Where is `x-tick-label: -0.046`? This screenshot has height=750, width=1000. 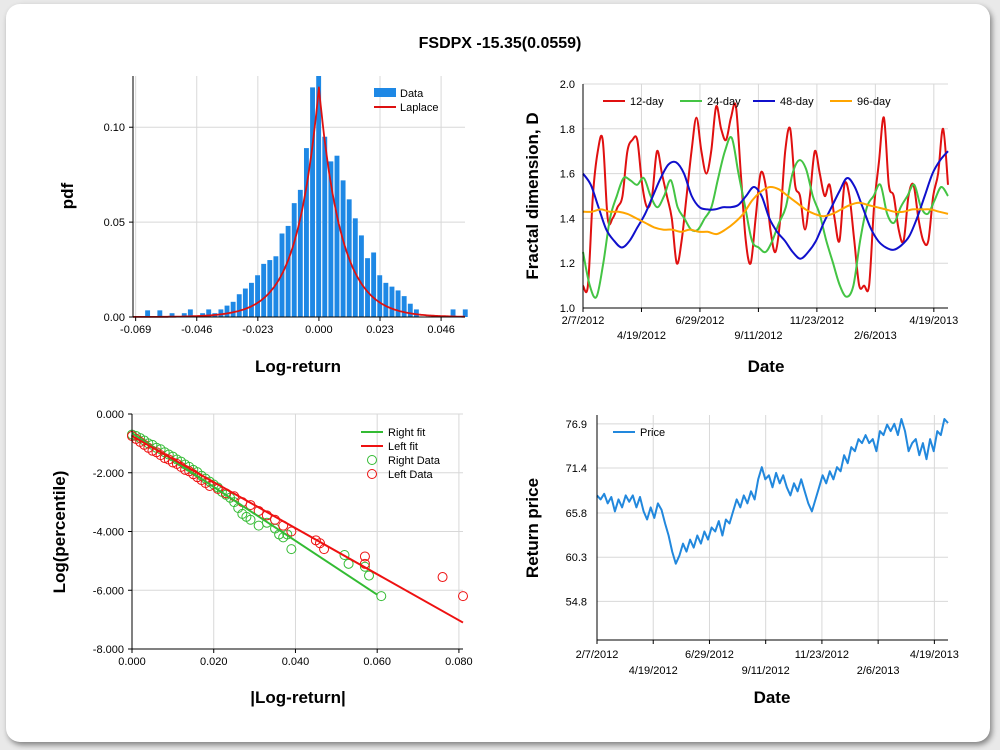
x-tick-label: -0.046 is located at coordinates (196, 330).